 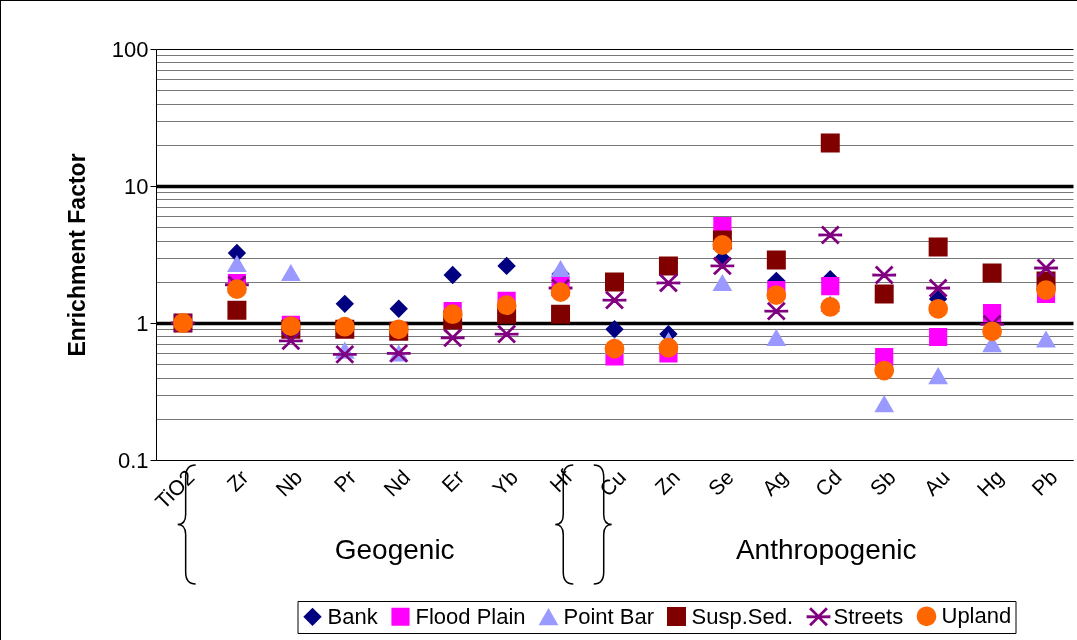 What do you see at coordinates (608, 616) in the screenshot?
I see `legend-label: Point Bar` at bounding box center [608, 616].